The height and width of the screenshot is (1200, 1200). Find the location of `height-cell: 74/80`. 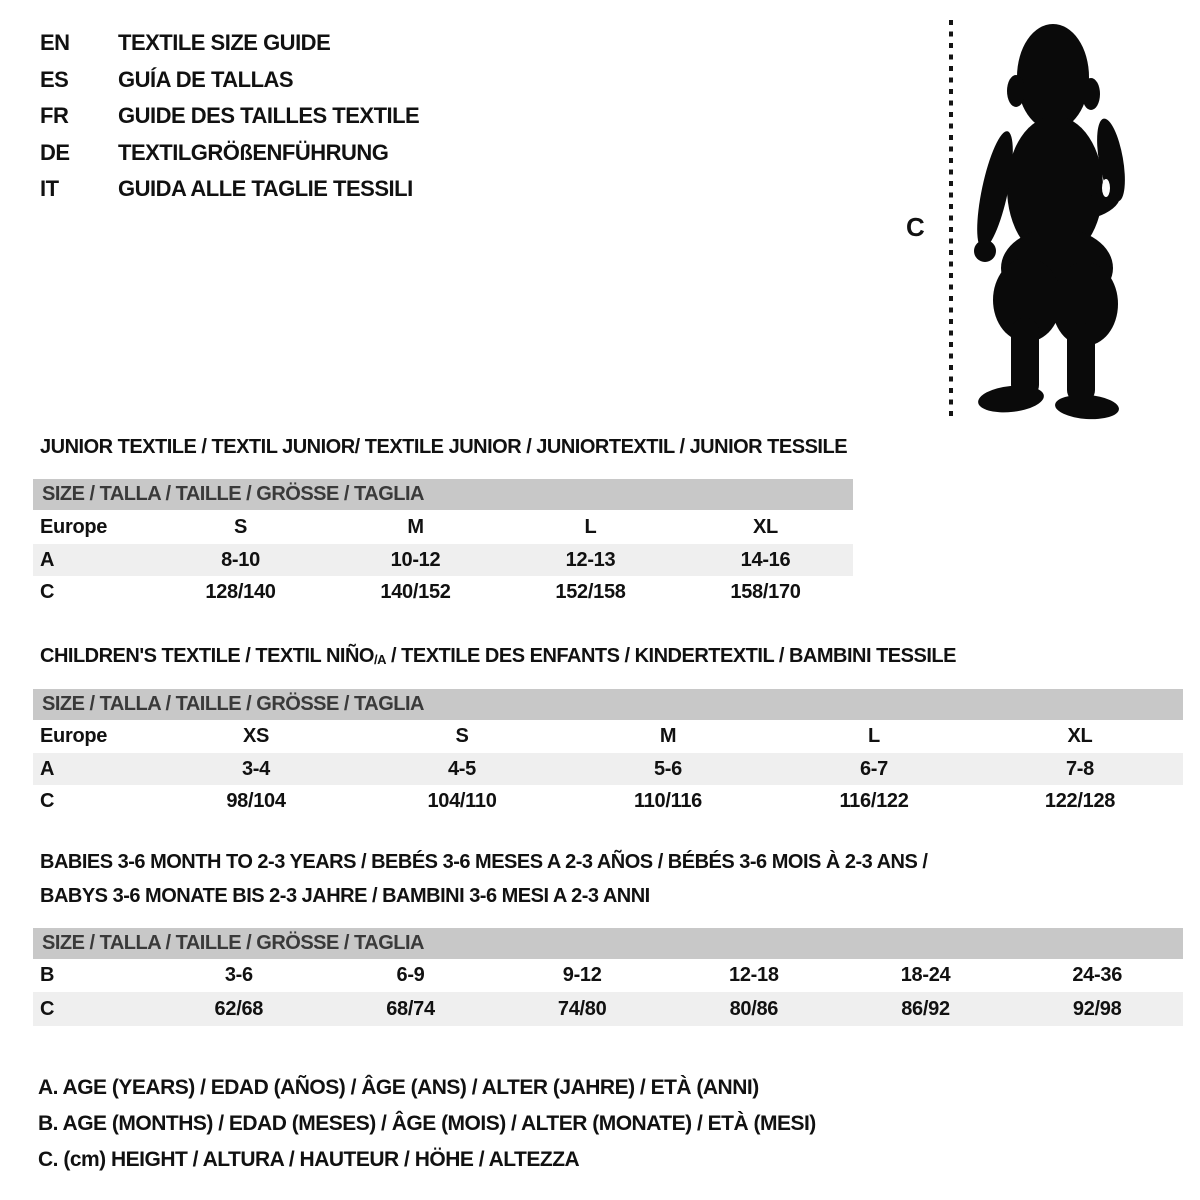

height-cell: 74/80 is located at coordinates (582, 1008).